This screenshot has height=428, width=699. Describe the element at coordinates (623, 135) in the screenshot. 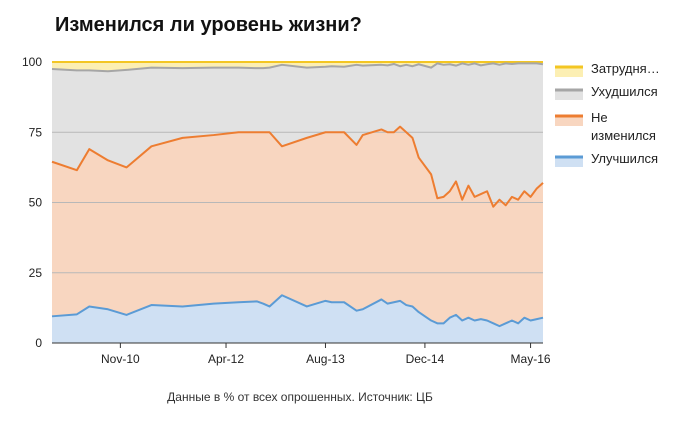

I see `legend-label-2-1: изменился` at that location.